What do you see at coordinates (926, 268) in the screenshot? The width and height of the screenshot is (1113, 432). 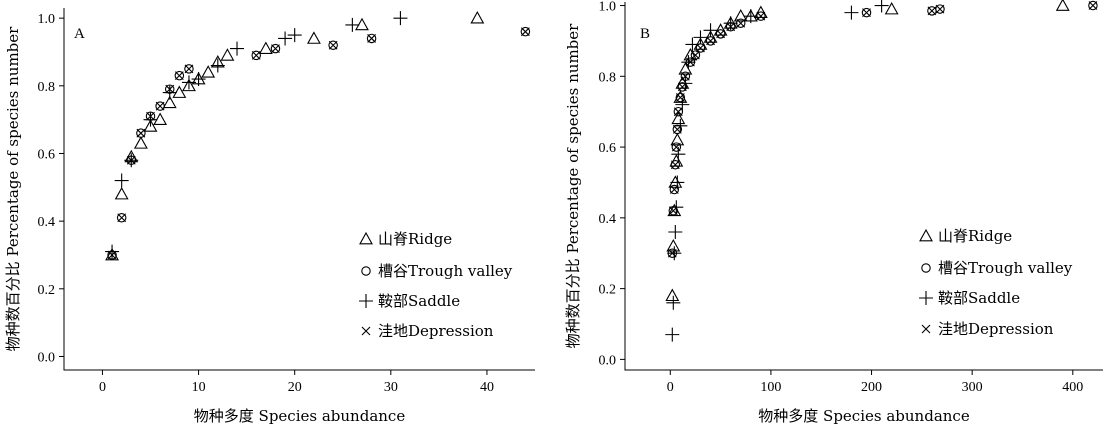 I see `legend-marker-circle` at bounding box center [926, 268].